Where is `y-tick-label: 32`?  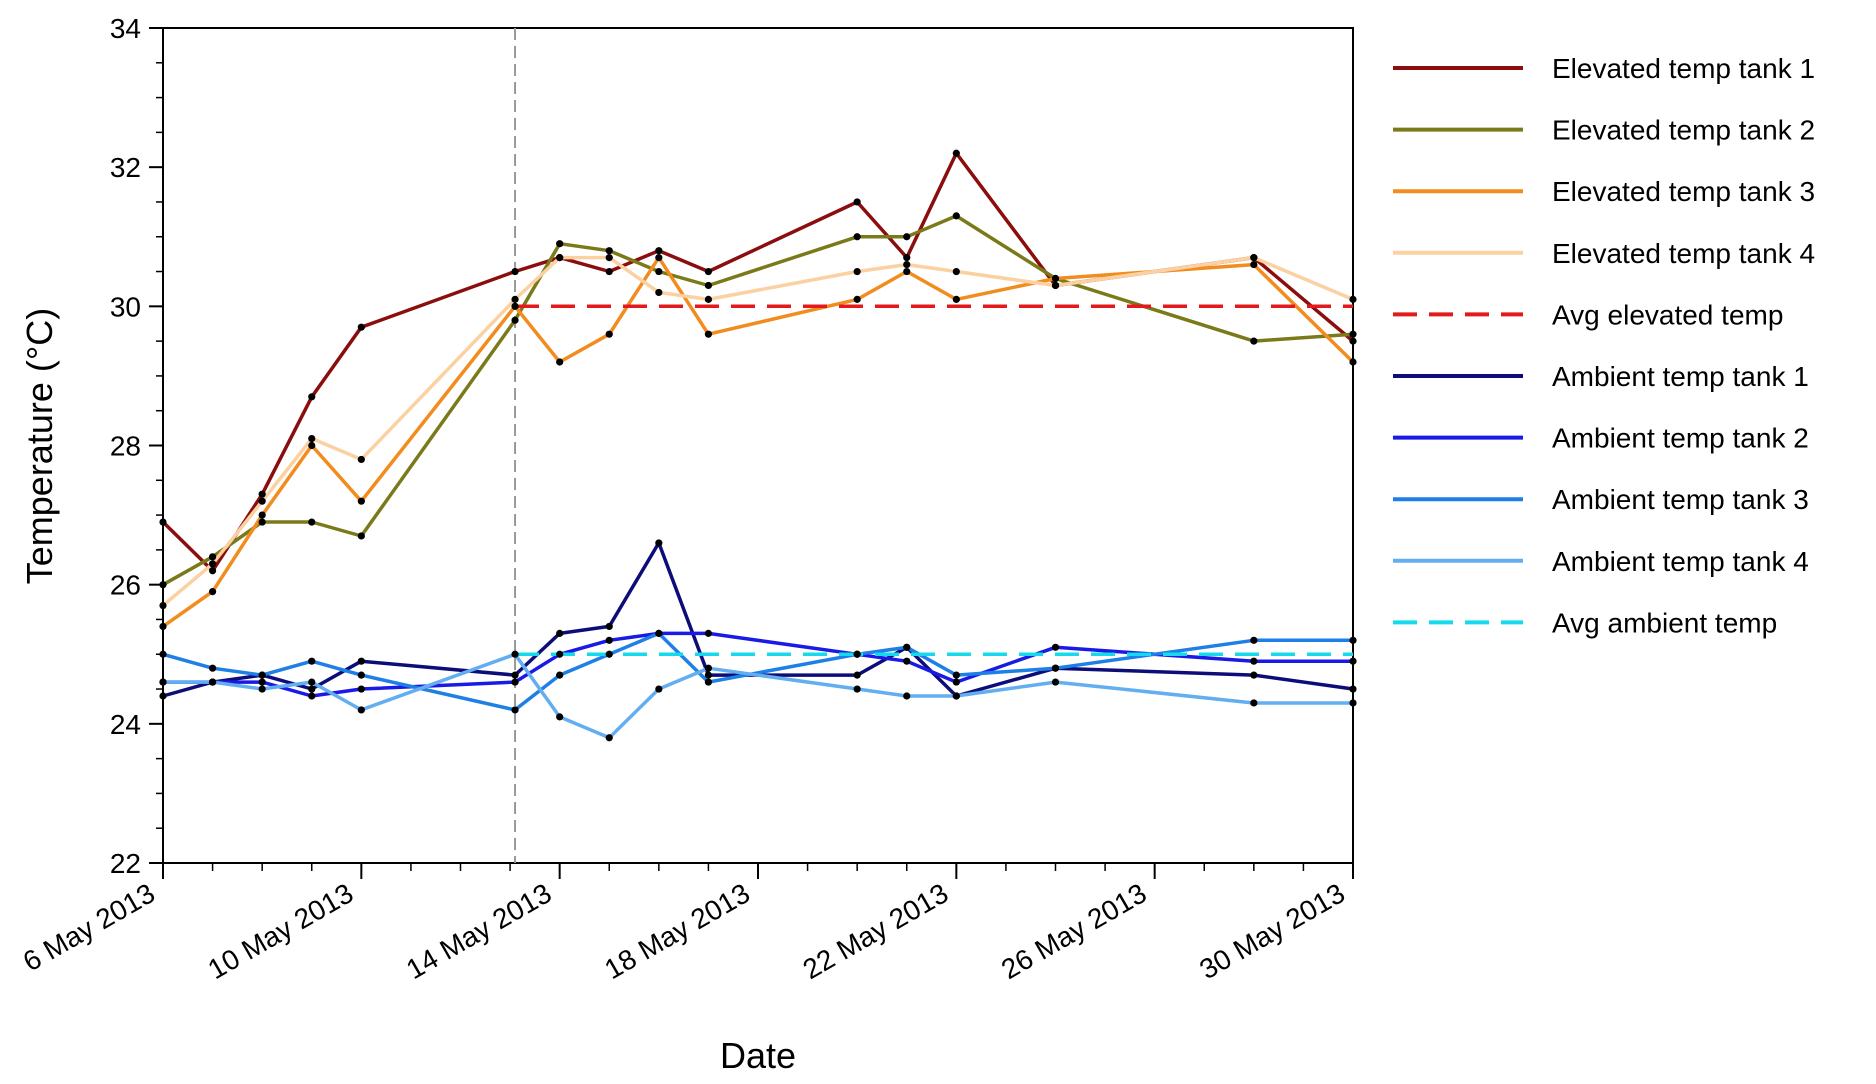 y-tick-label: 32 is located at coordinates (125, 167).